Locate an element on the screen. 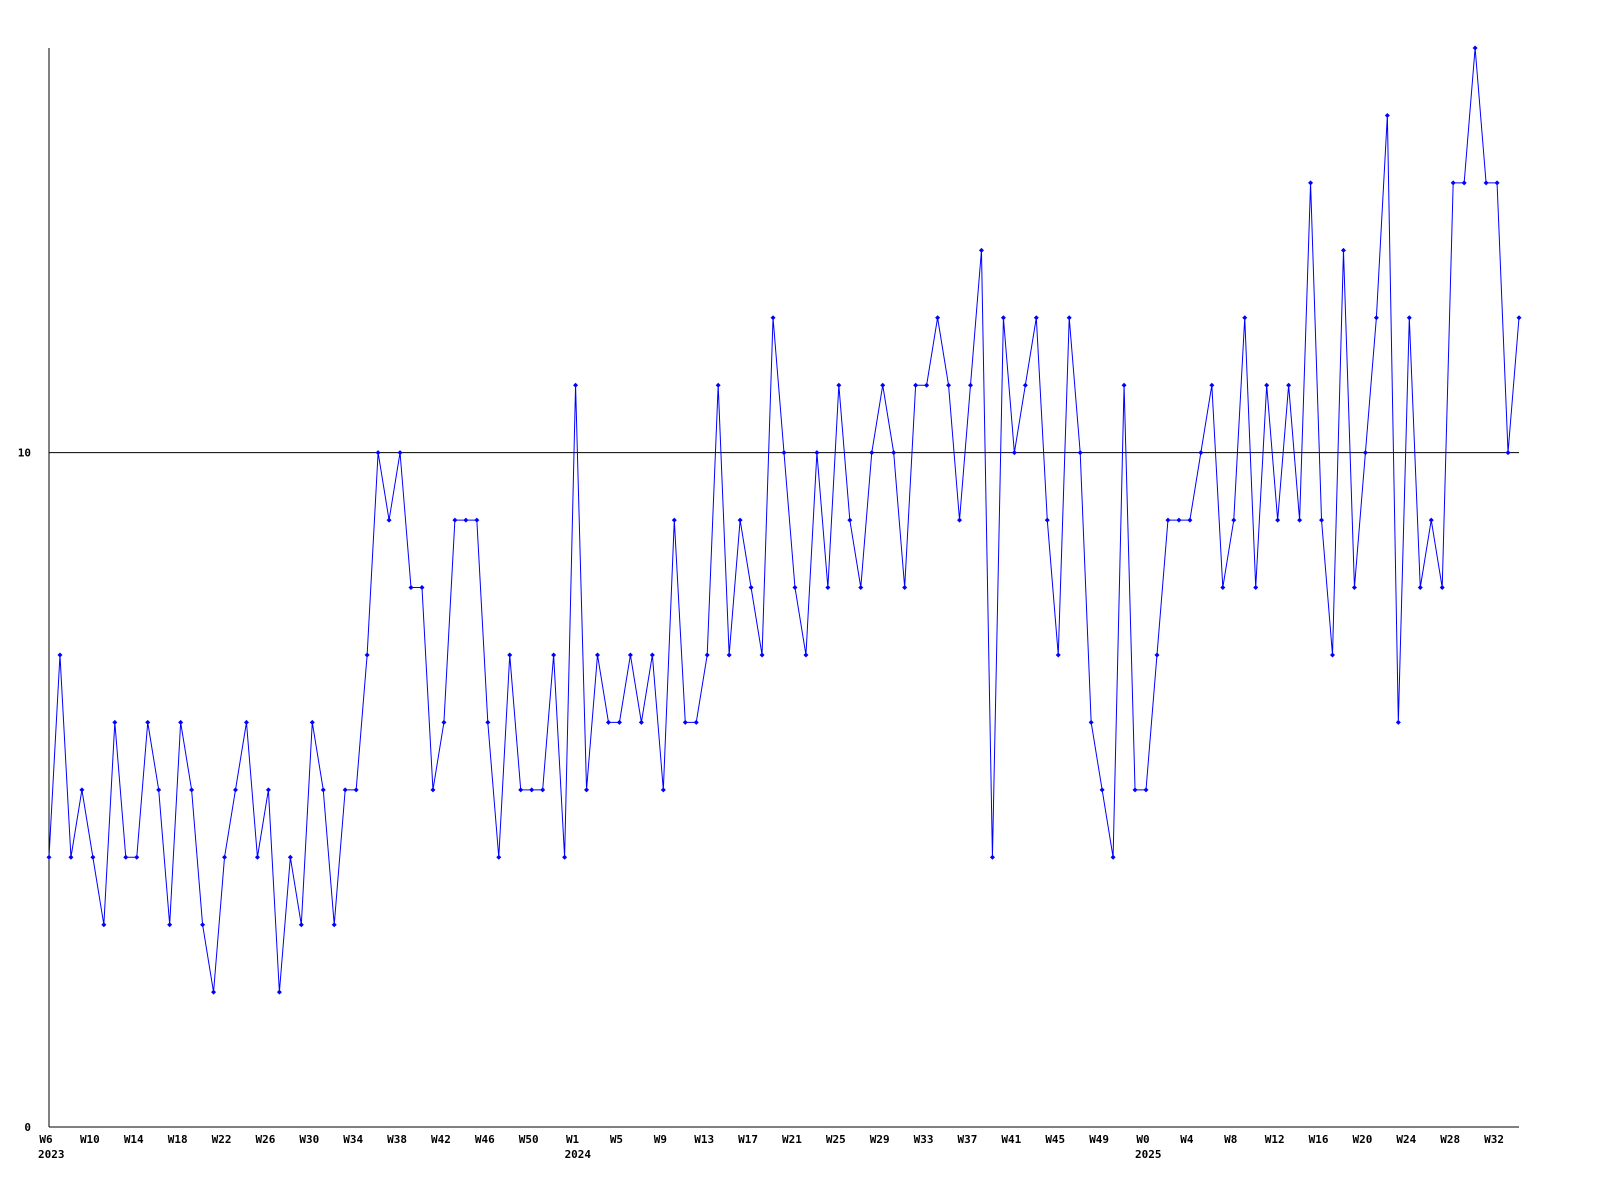 This screenshot has width=1600, height=1204. x-tick-label: W41 is located at coordinates (1011, 1139).